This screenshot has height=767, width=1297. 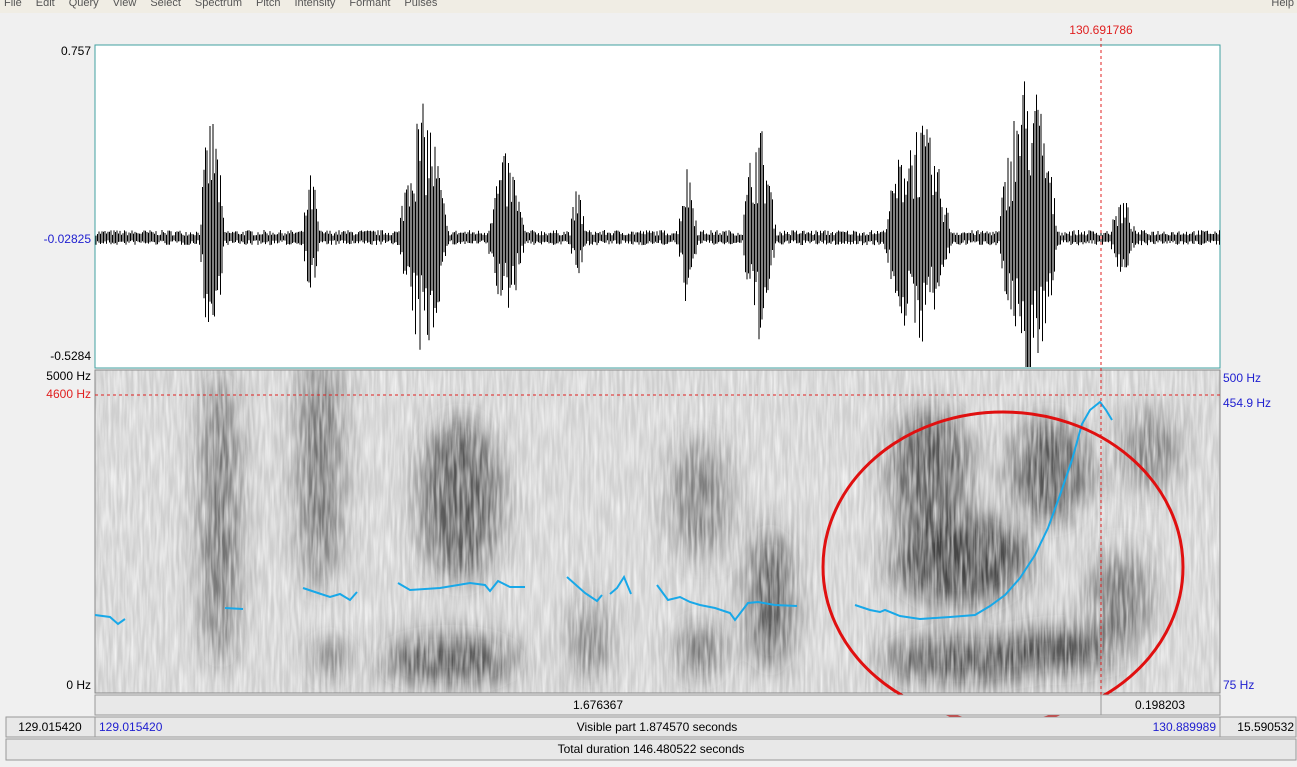 What do you see at coordinates (218, 4) in the screenshot?
I see `menu-item: Spectrum` at bounding box center [218, 4].